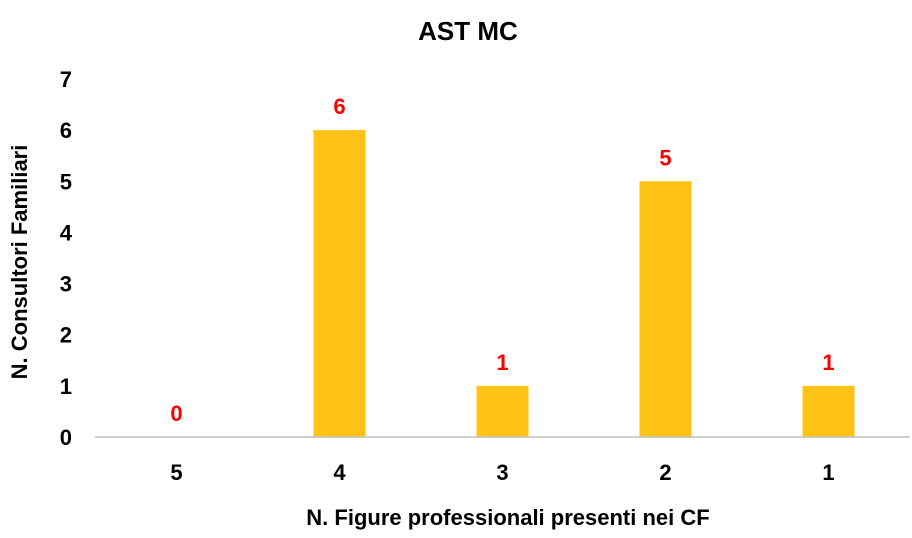 The height and width of the screenshot is (538, 912). I want to click on x-tick-label: 4, so click(339, 472).